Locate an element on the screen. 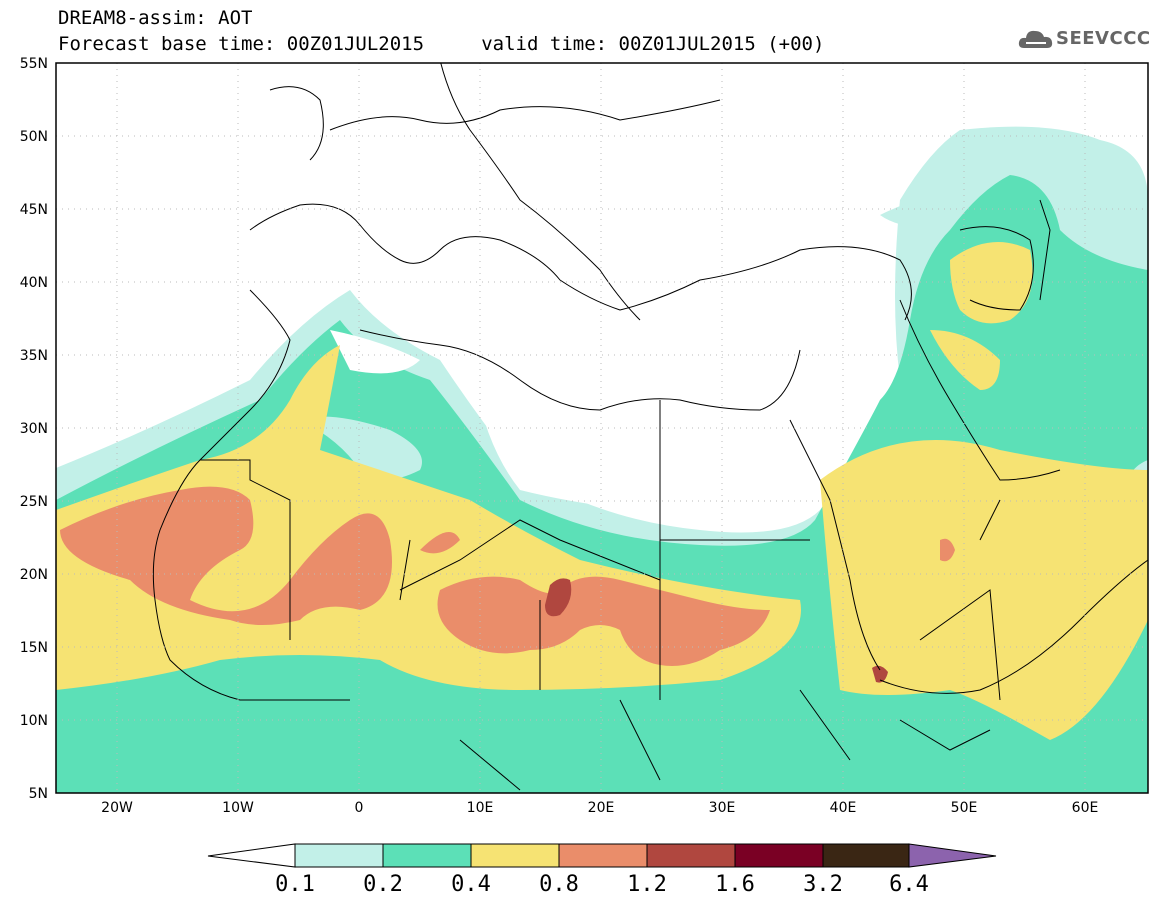  colorbar-label: 0.2 is located at coordinates (383, 884).